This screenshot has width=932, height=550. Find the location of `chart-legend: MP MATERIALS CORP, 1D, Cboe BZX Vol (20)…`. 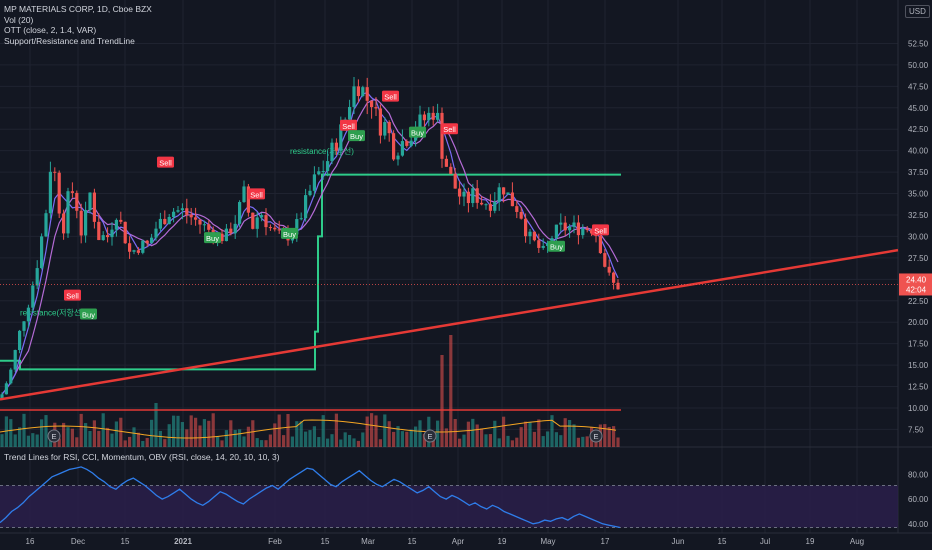

chart-legend: MP MATERIALS CORP, 1D, Cboe BZX Vol (20)… is located at coordinates (78, 25).